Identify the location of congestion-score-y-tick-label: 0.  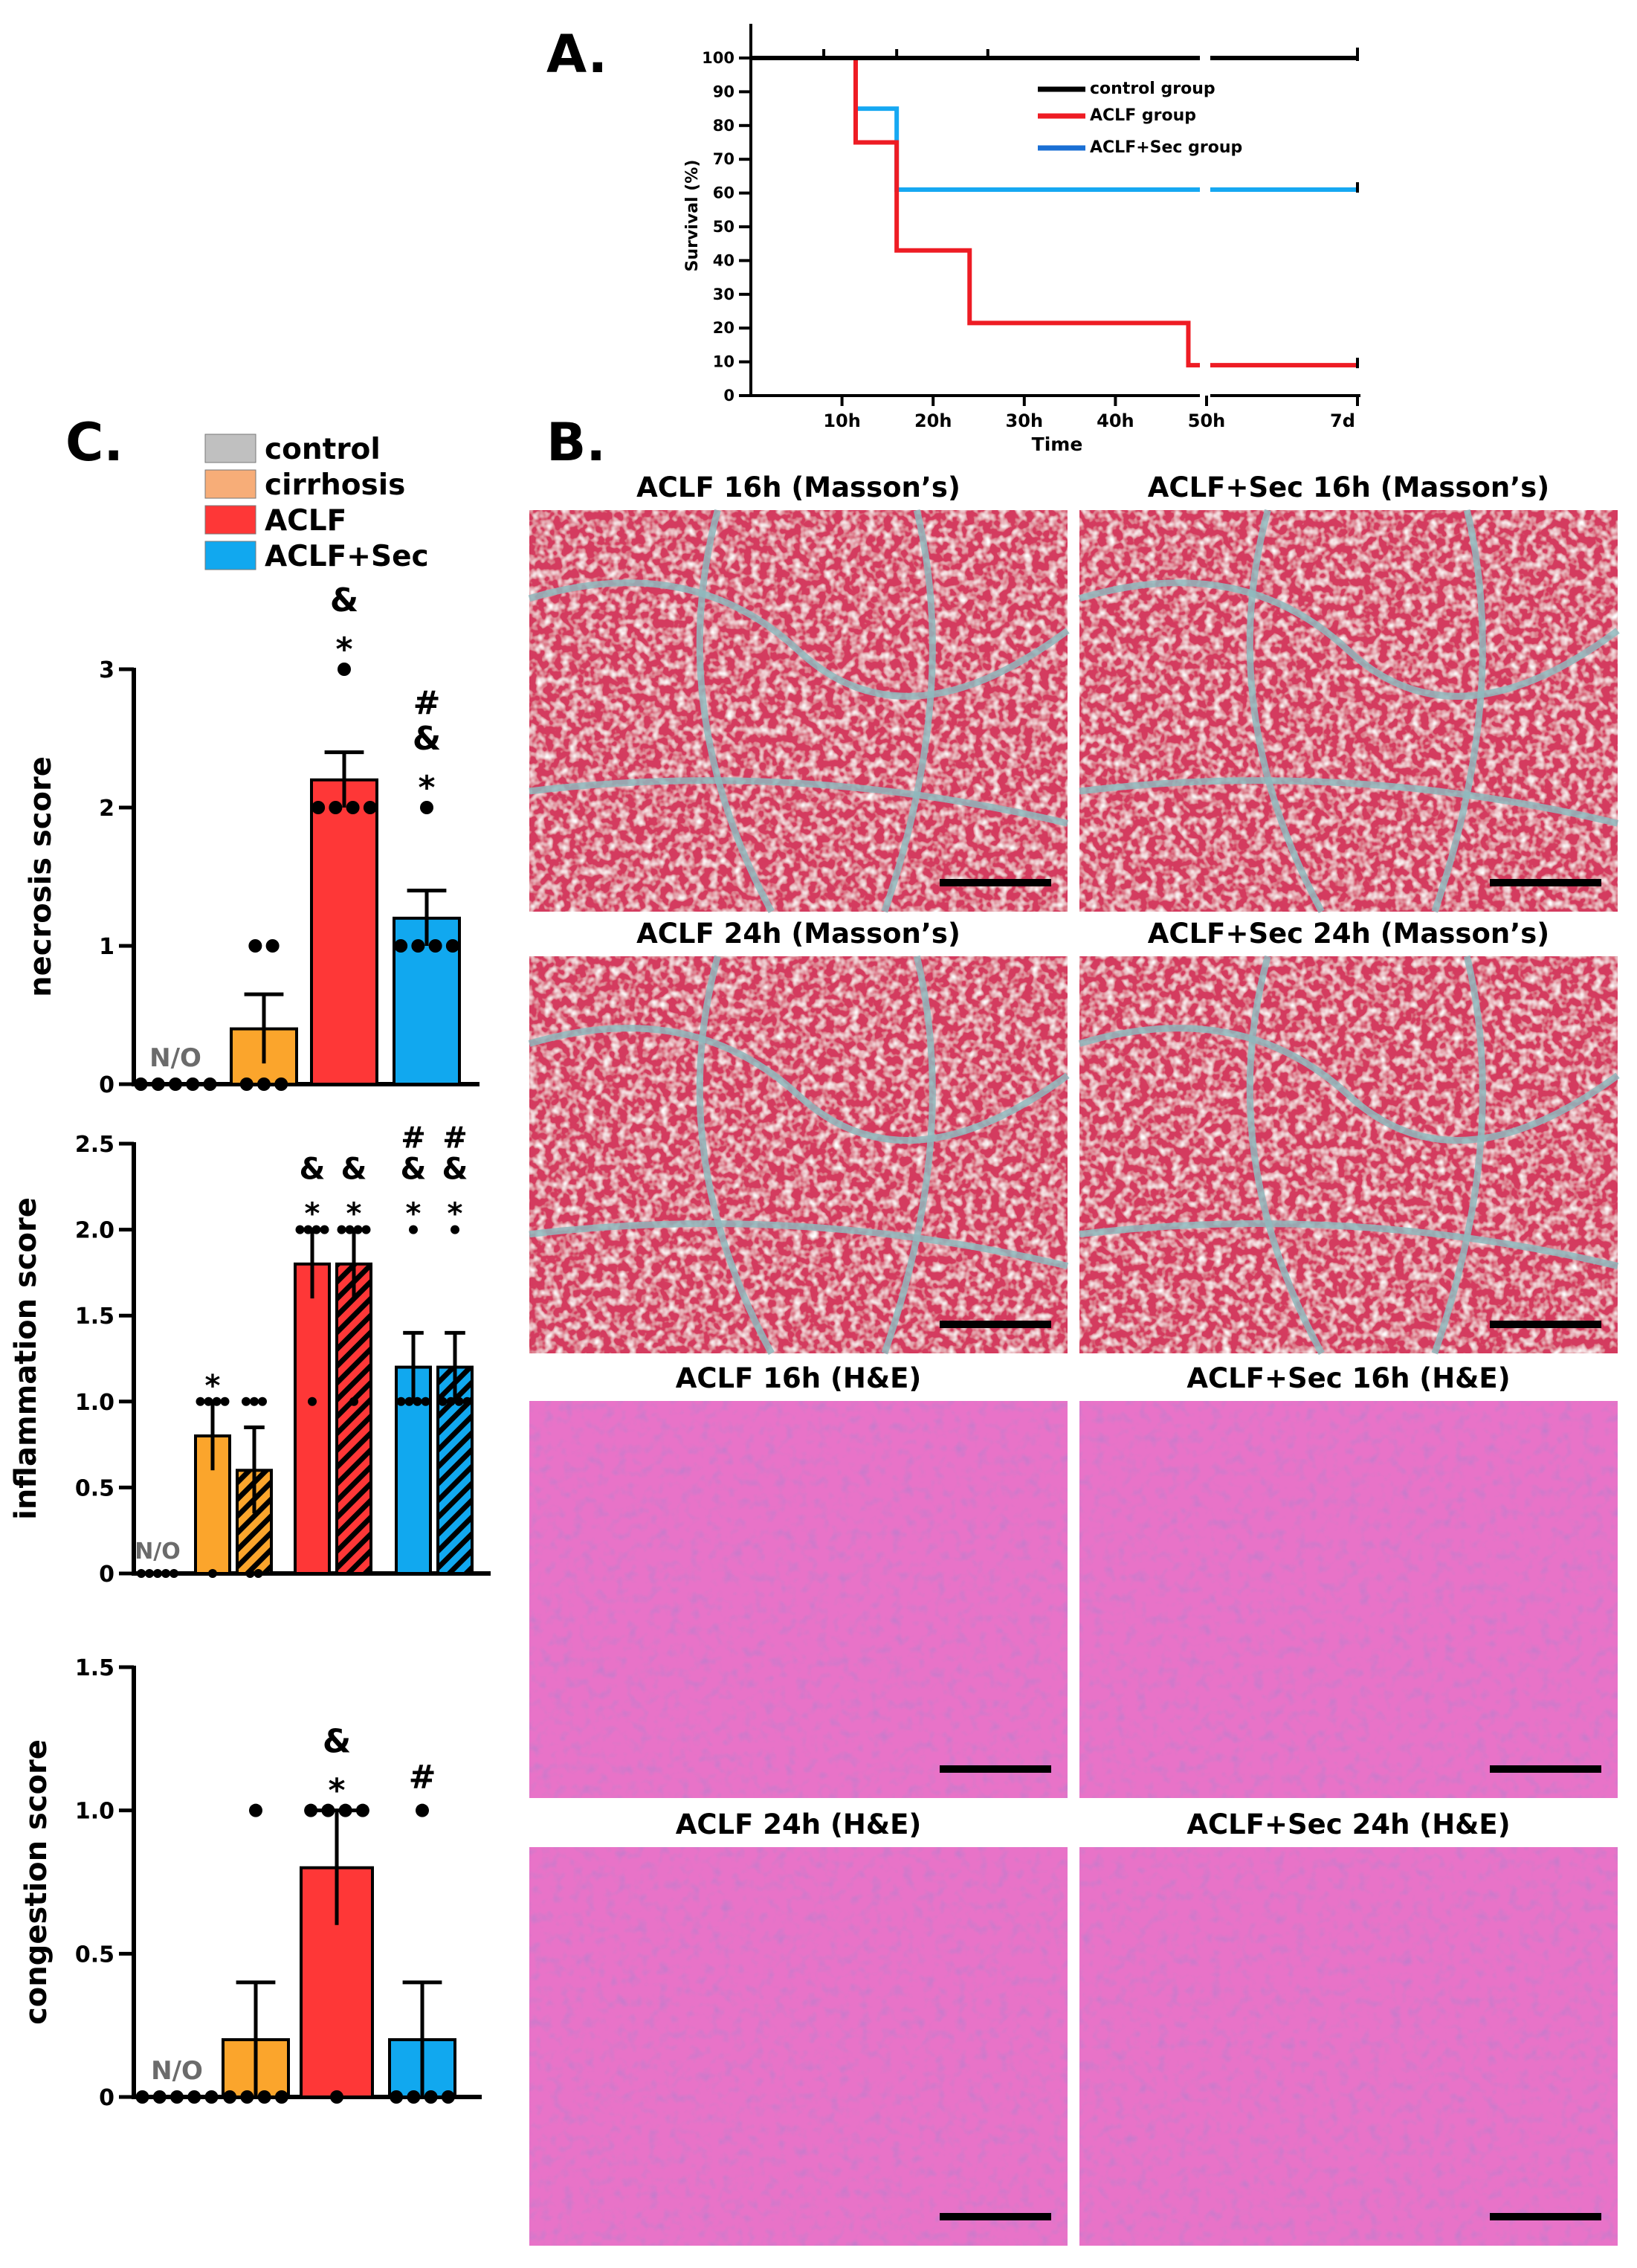
(106, 2098).